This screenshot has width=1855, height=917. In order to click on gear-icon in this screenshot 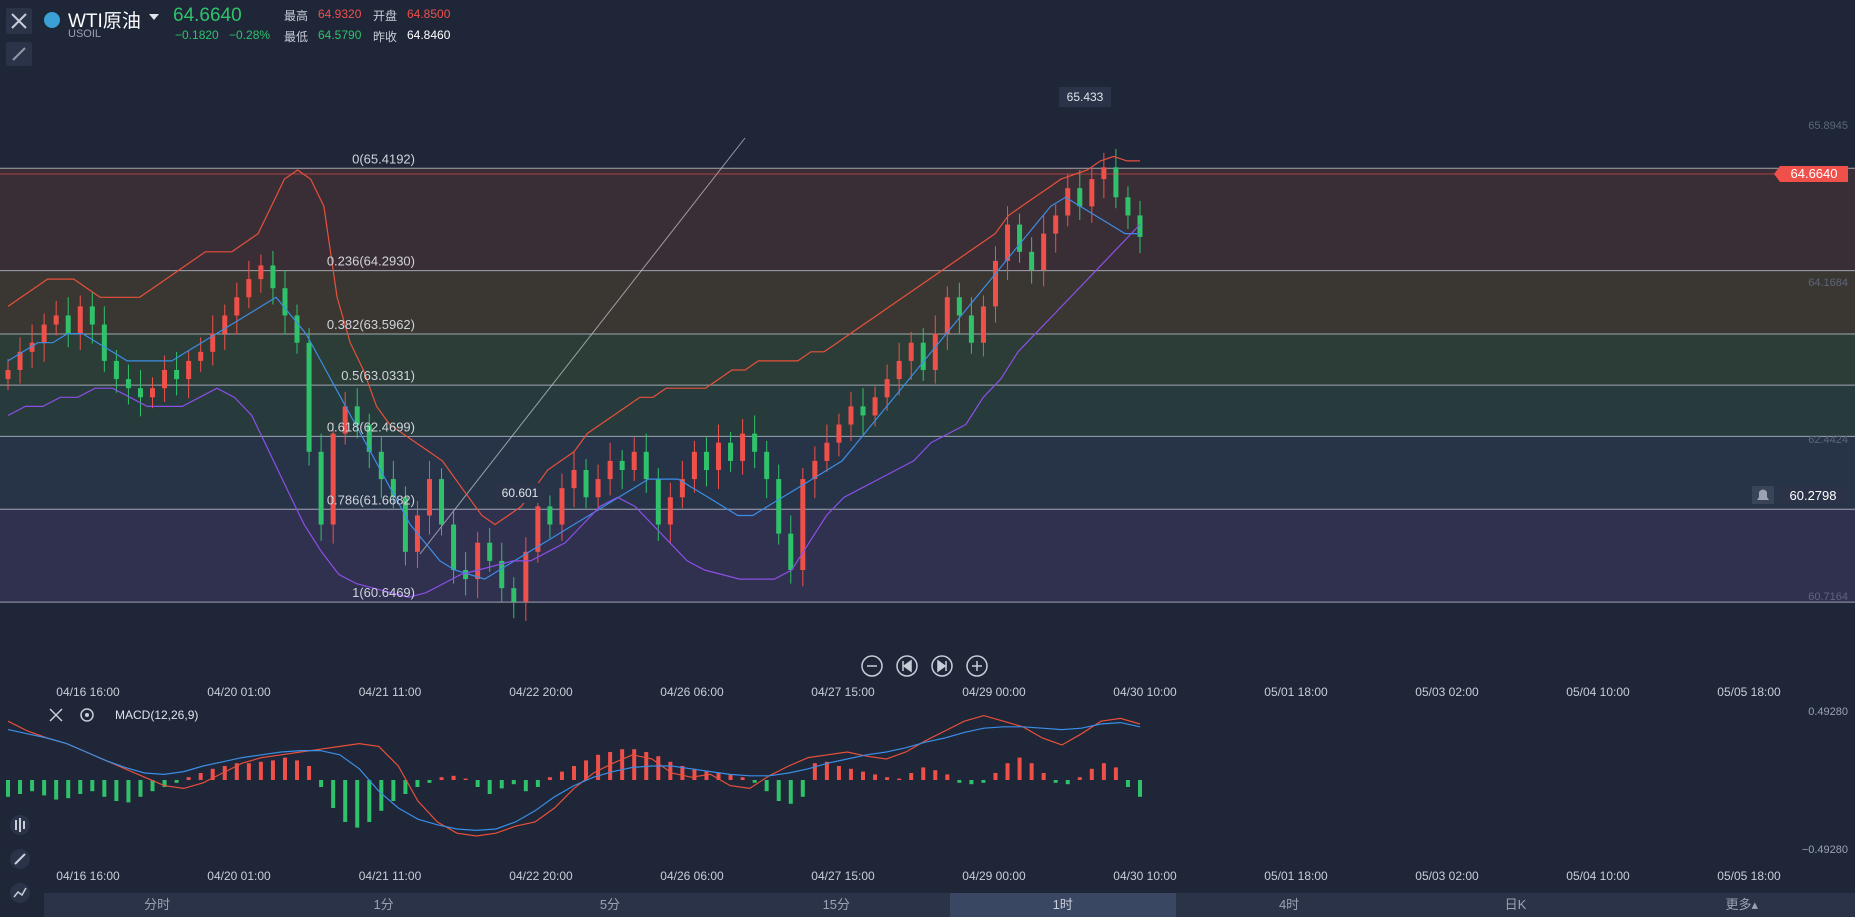, I will do `click(87, 715)`.